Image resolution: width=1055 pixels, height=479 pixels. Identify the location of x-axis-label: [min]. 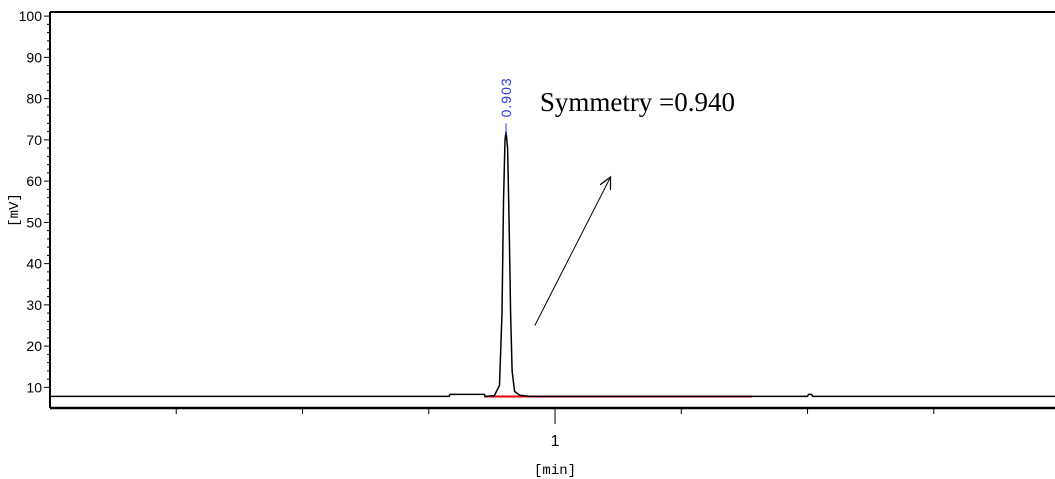
(555, 471).